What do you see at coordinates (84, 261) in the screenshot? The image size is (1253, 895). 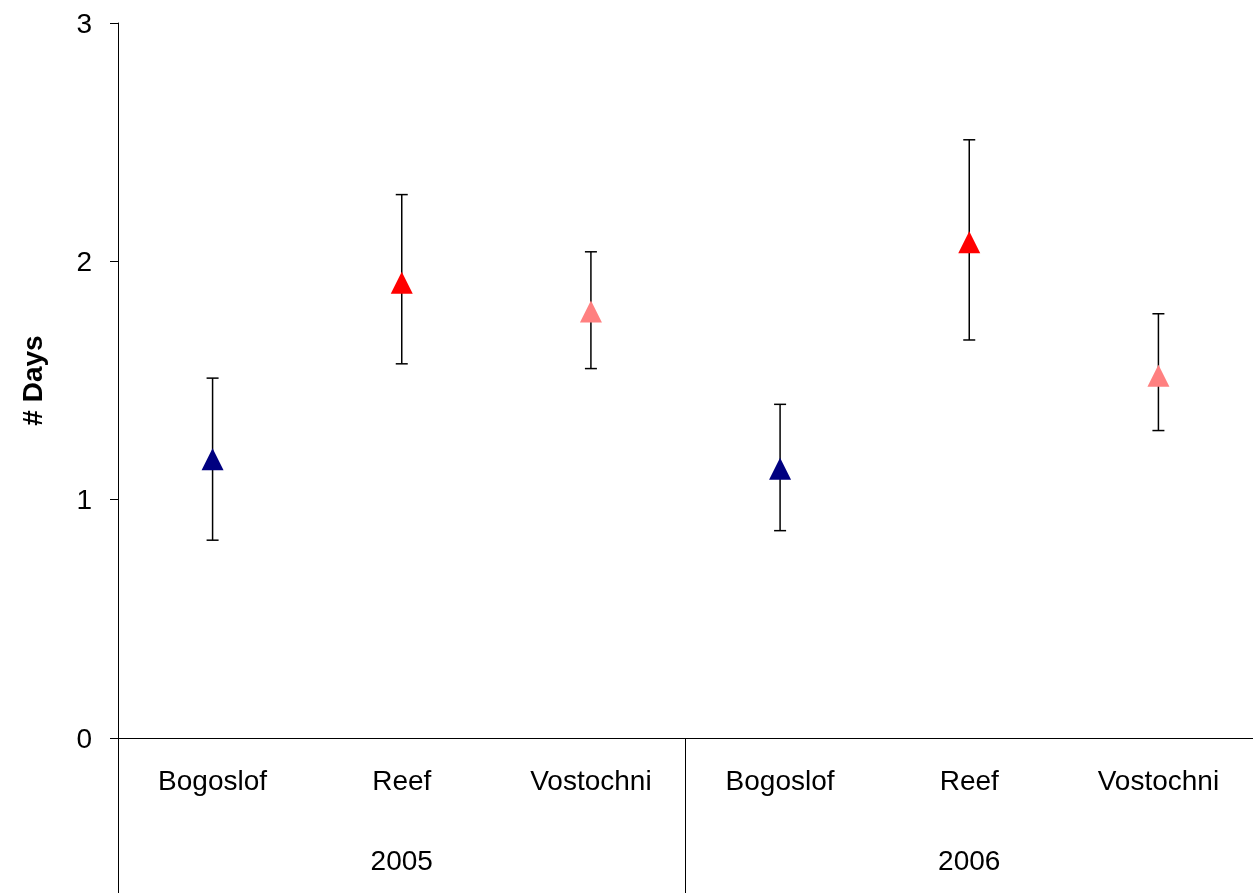 I see `y-tick-label: 2` at bounding box center [84, 261].